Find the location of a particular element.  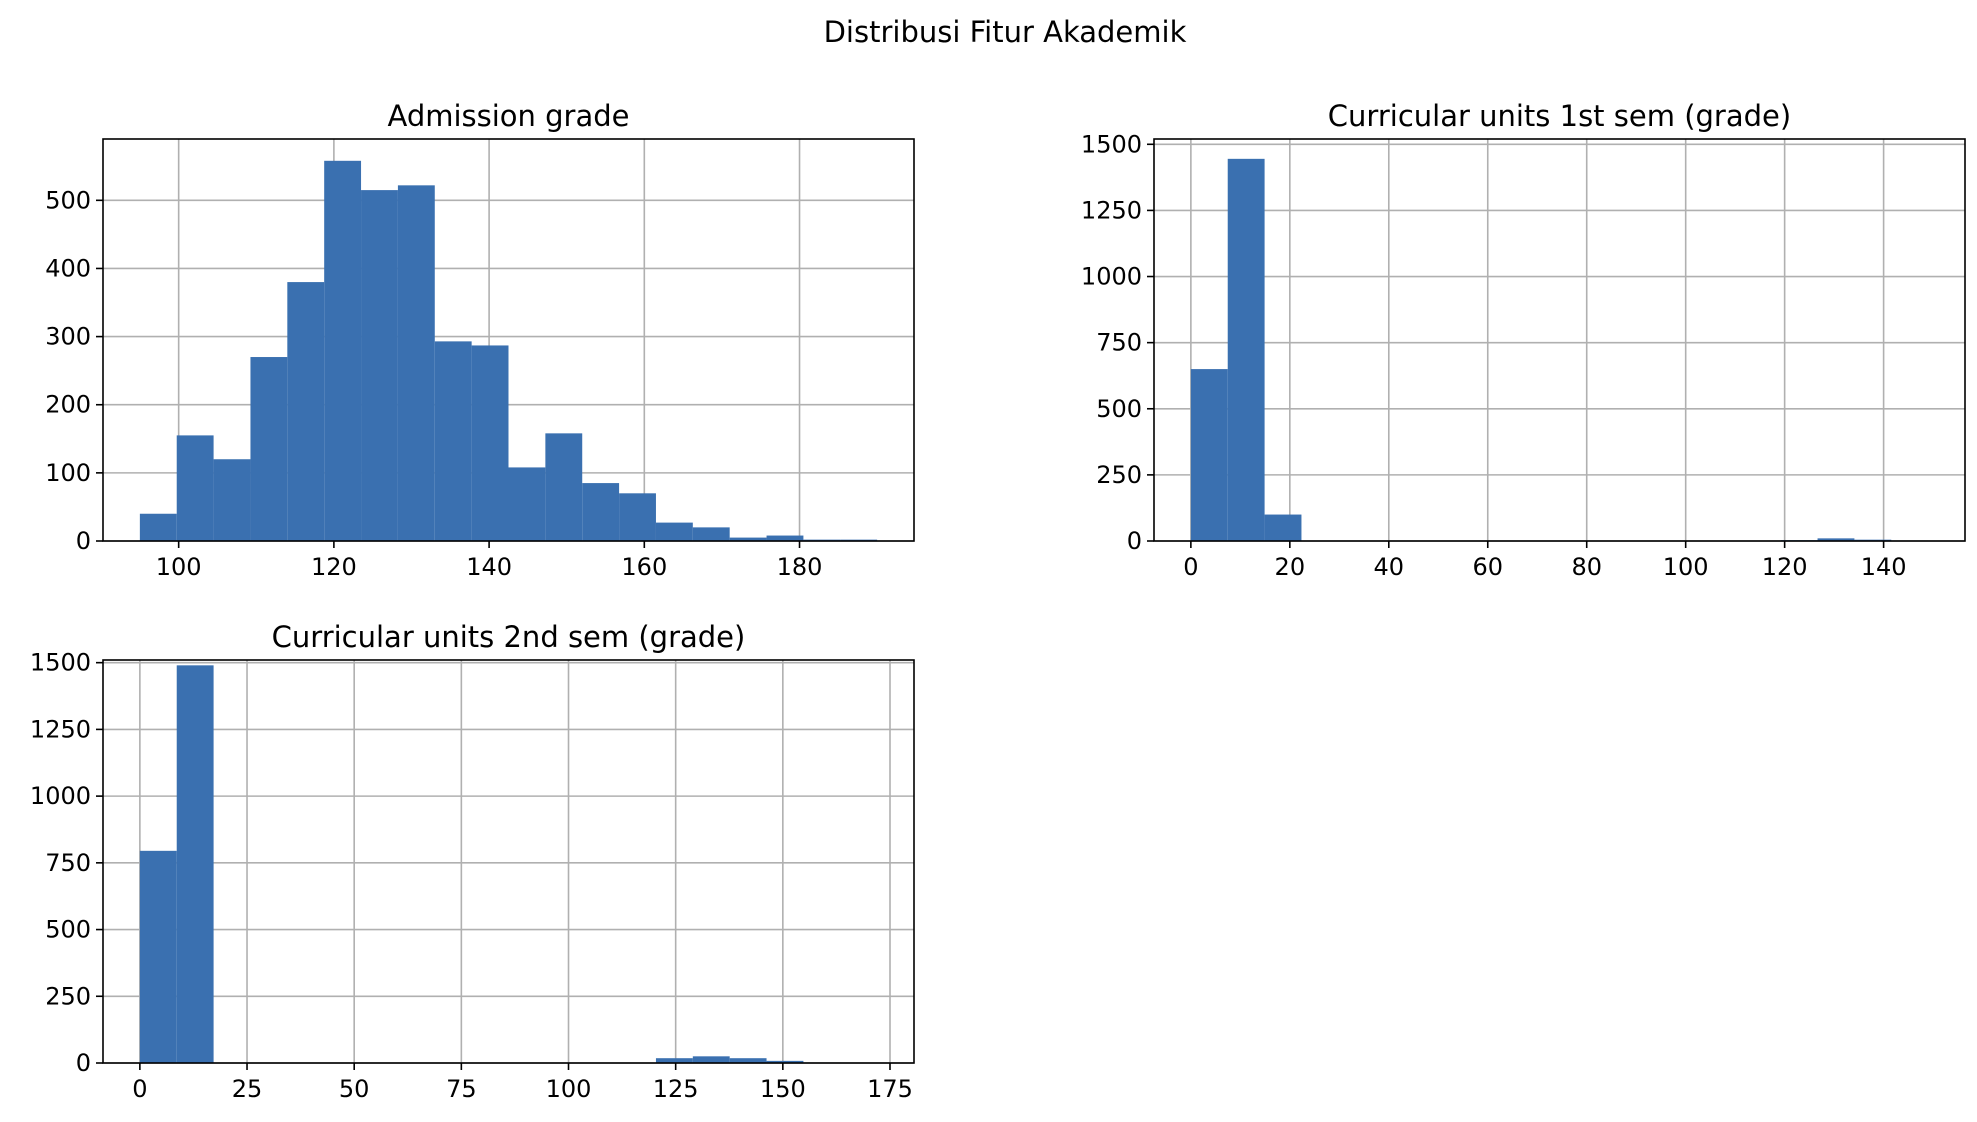

x-tick-label: 150 is located at coordinates (783, 1089).